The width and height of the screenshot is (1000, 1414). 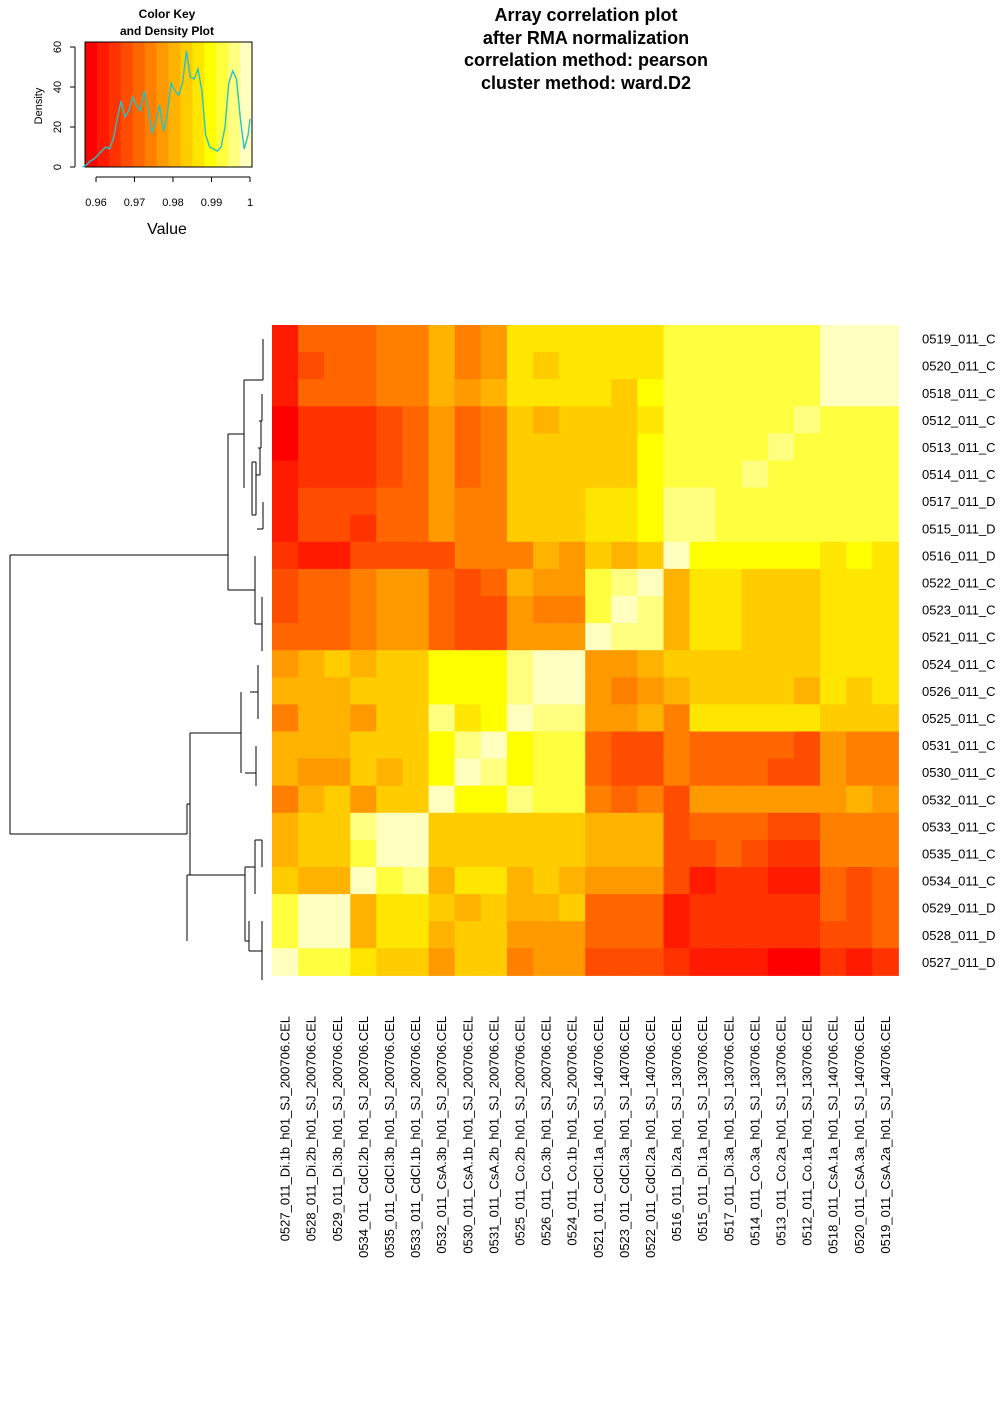 I want to click on column-label: 0527_011_Di.1b_h01_SJ_200706.CEL, so click(x=285, y=1128).